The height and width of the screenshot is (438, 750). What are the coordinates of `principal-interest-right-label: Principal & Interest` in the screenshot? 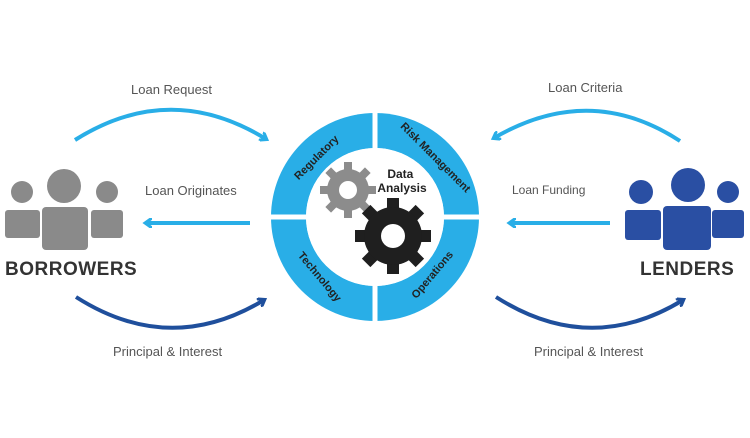 It's located at (589, 351).